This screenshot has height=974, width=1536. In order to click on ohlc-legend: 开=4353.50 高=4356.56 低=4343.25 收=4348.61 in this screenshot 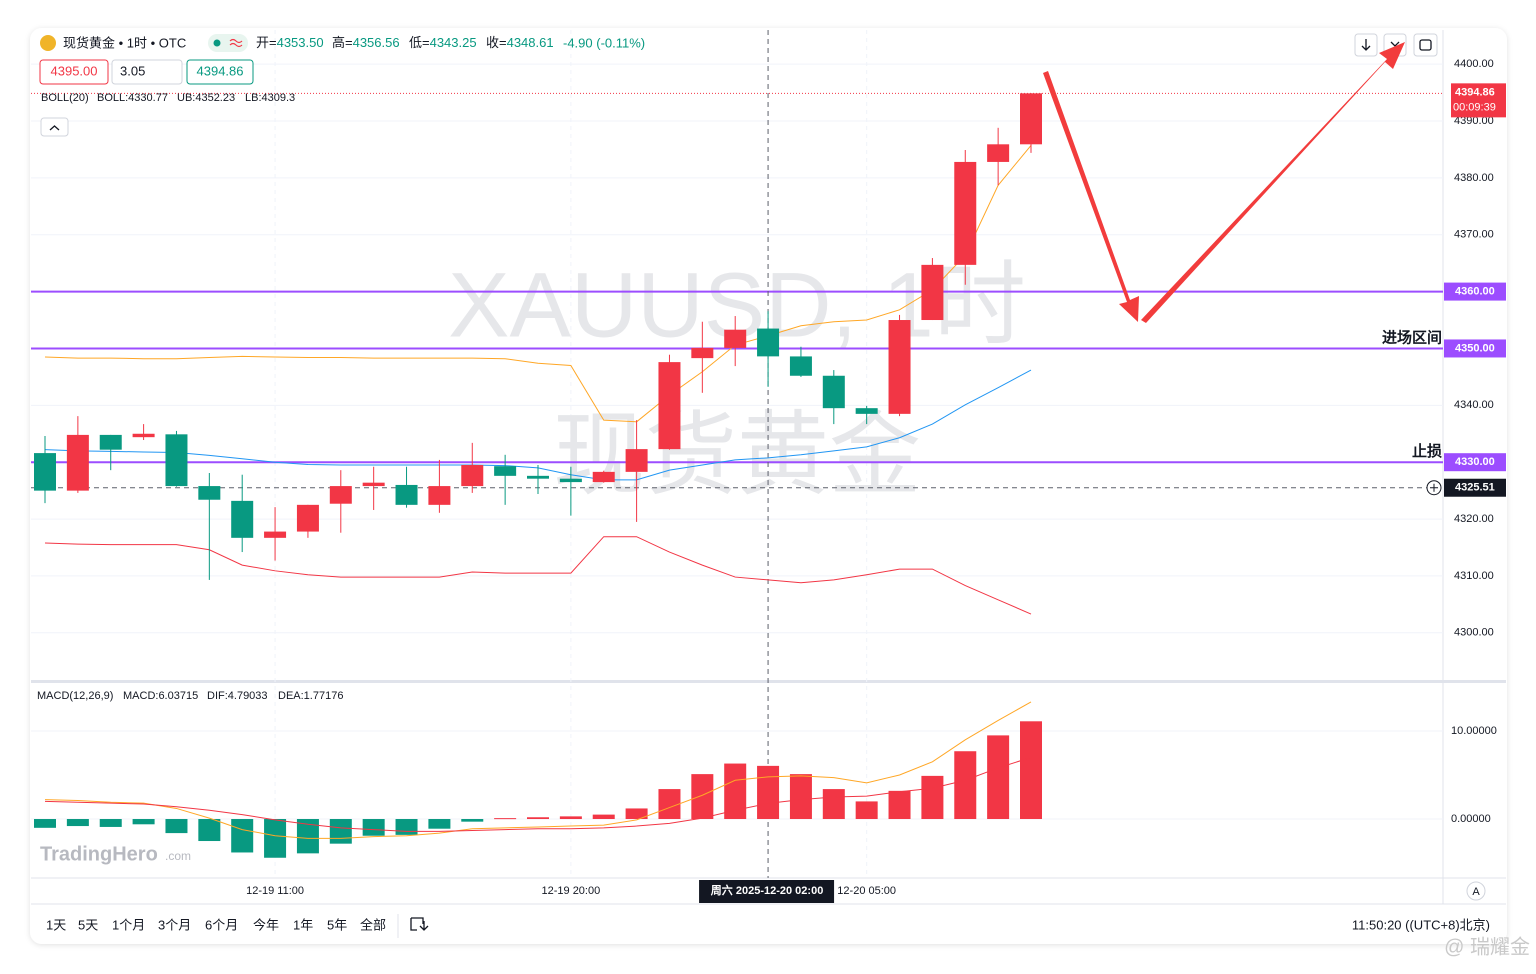, I will do `click(405, 42)`.